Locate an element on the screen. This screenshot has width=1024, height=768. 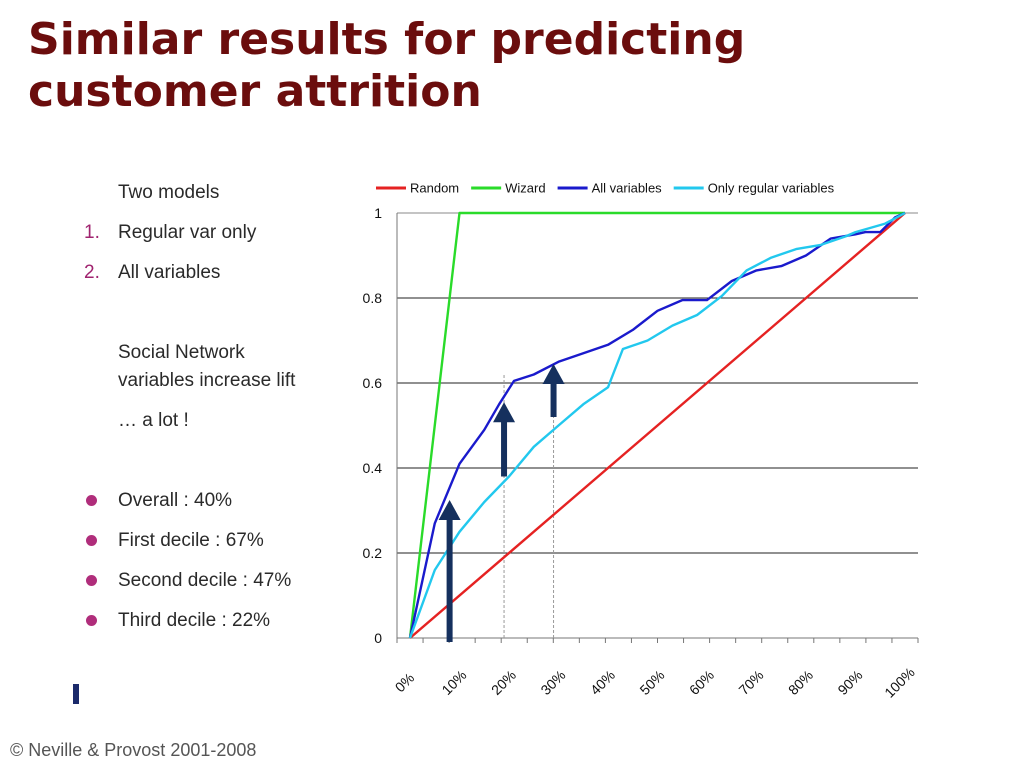
legend-label-4: Only regular variables is located at coordinates (771, 188).